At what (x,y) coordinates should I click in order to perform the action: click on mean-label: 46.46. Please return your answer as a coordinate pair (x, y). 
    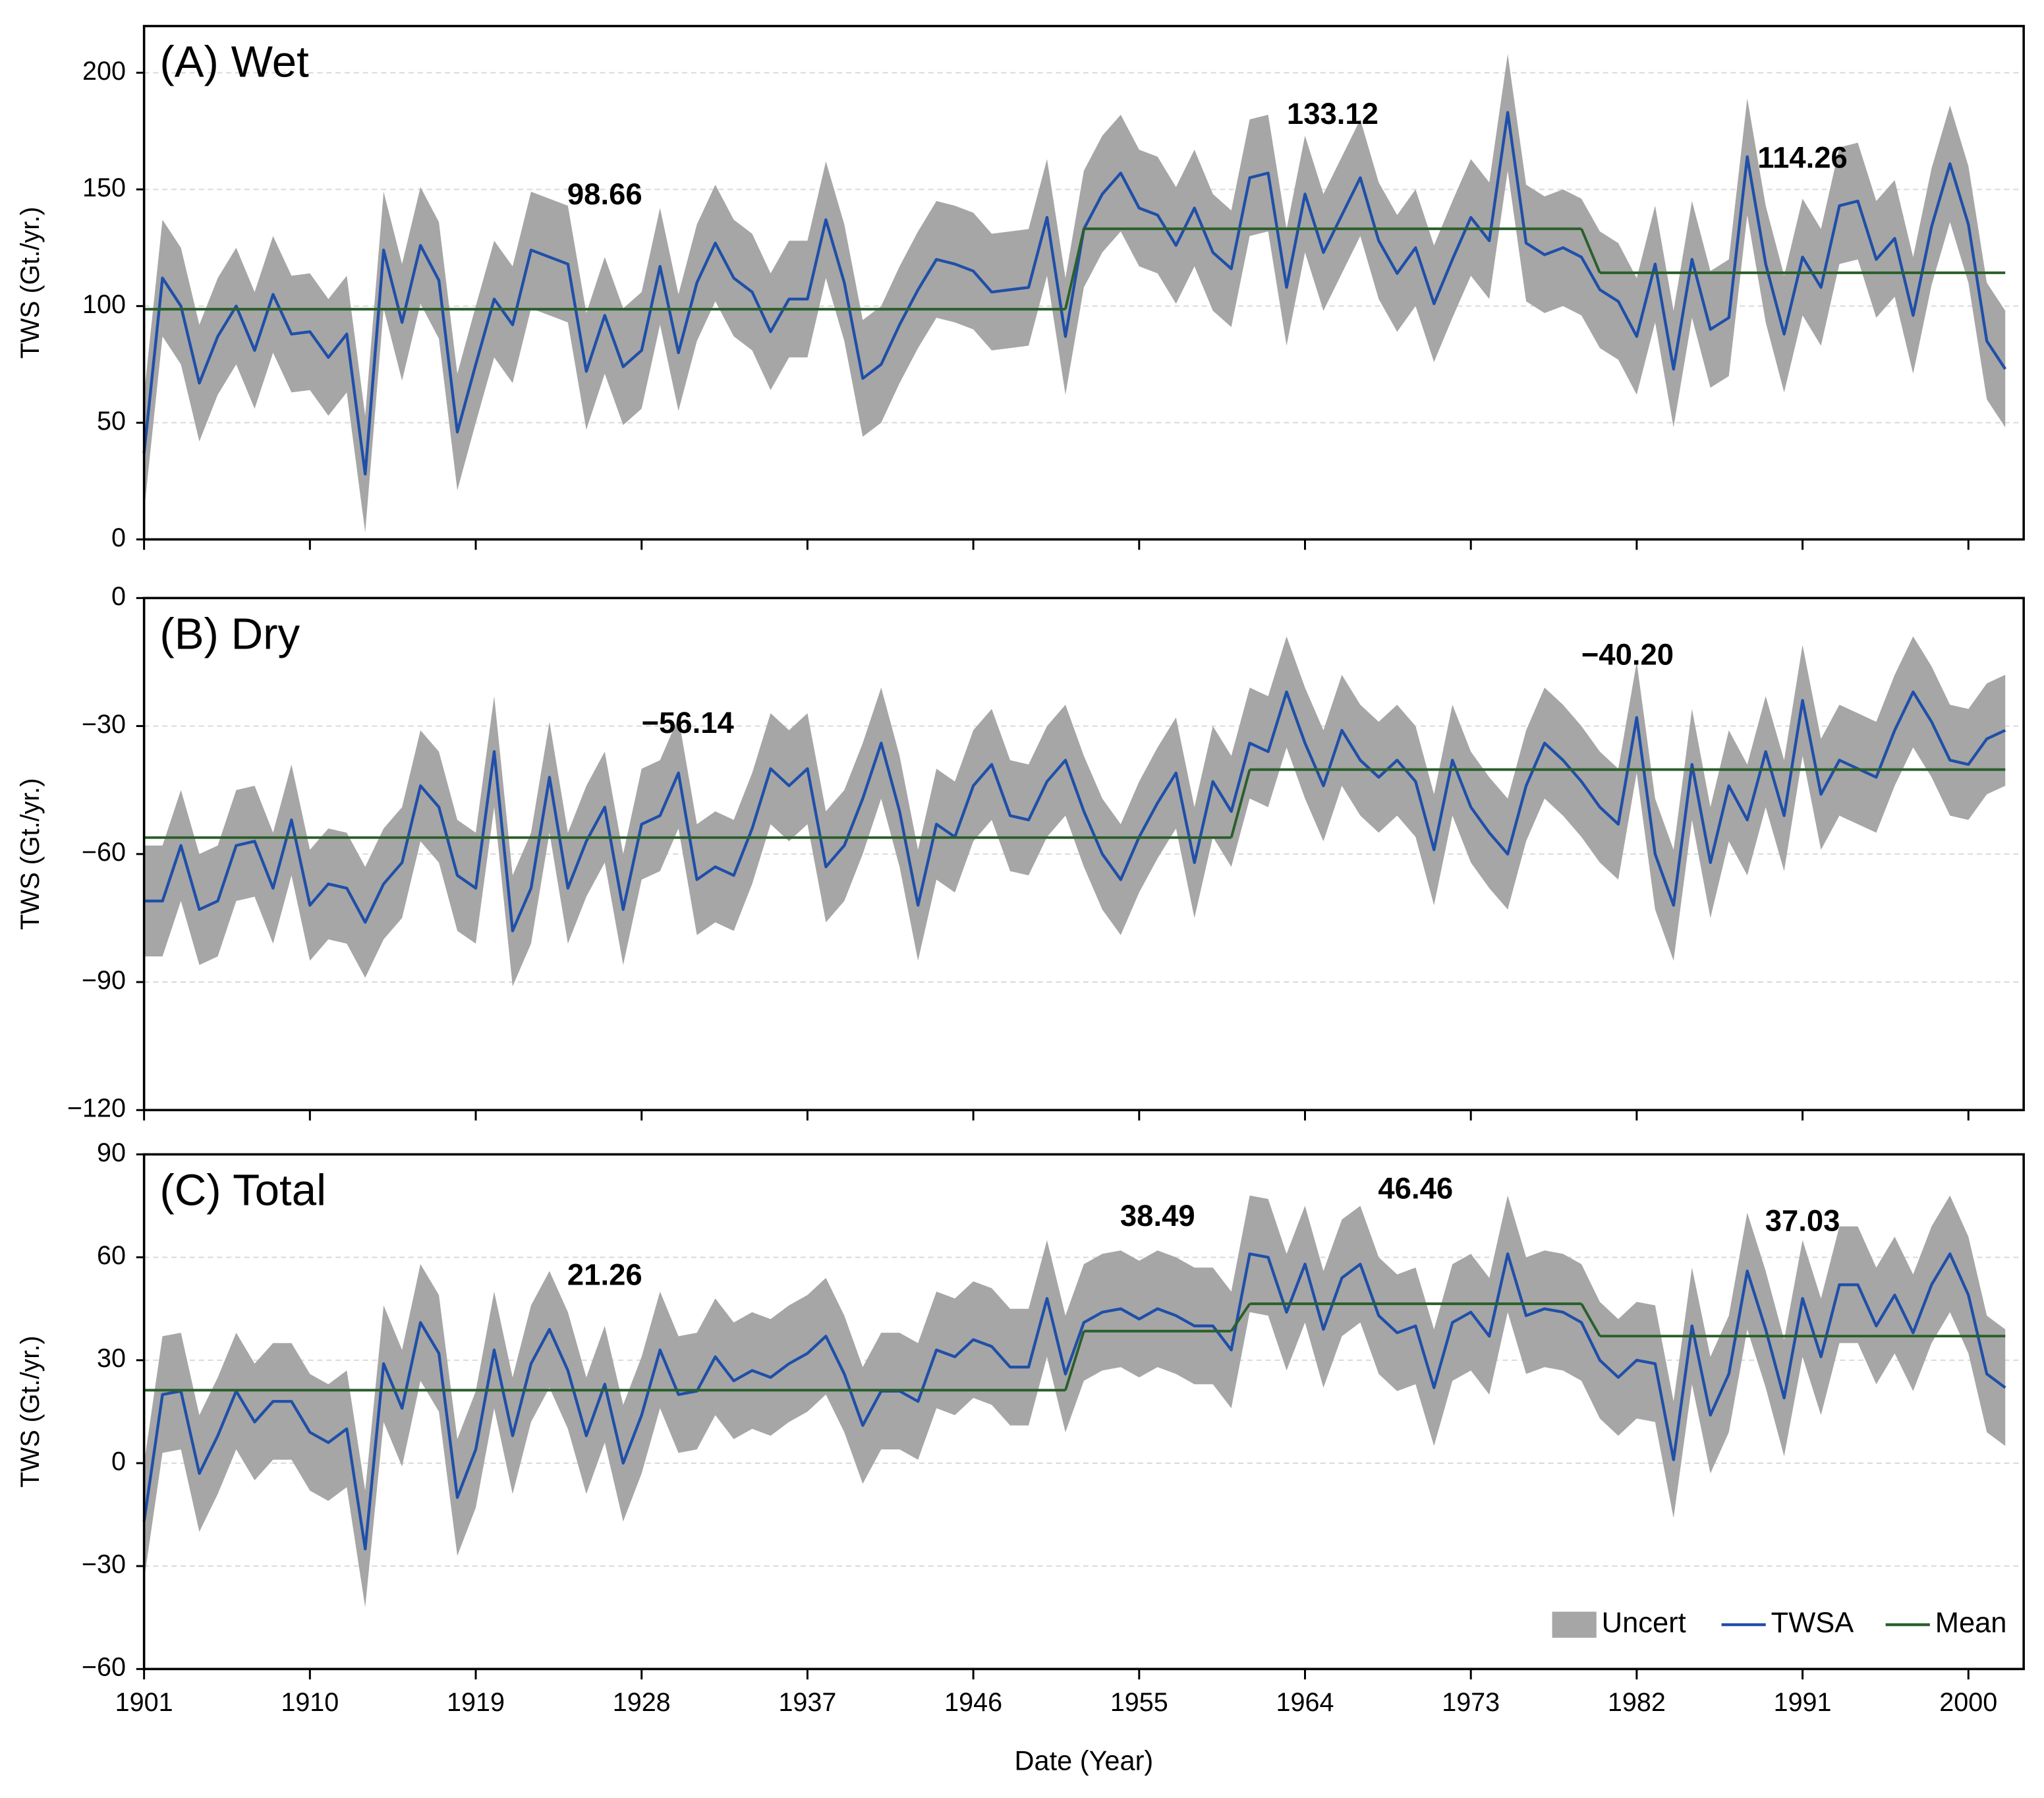
    Looking at the image, I should click on (1415, 1188).